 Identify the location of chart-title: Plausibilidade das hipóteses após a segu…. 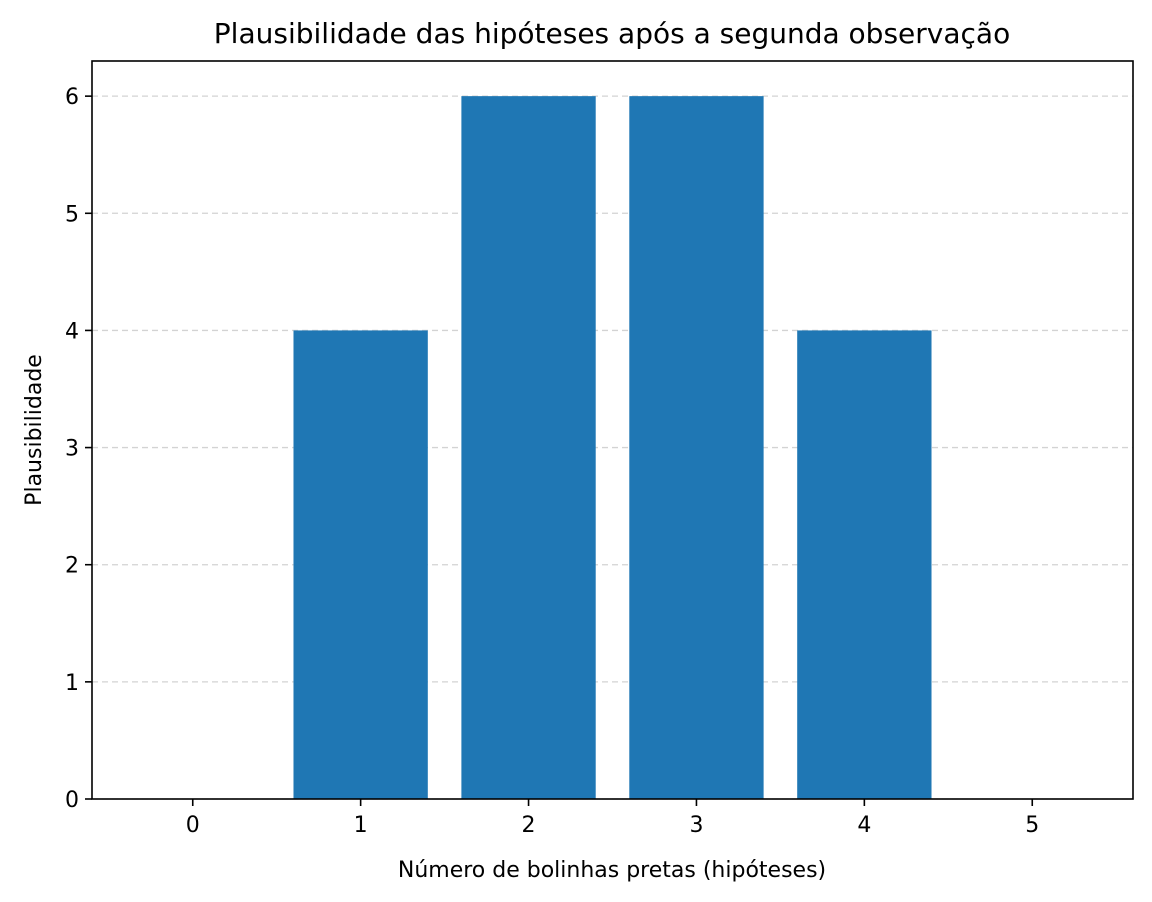
(612, 33).